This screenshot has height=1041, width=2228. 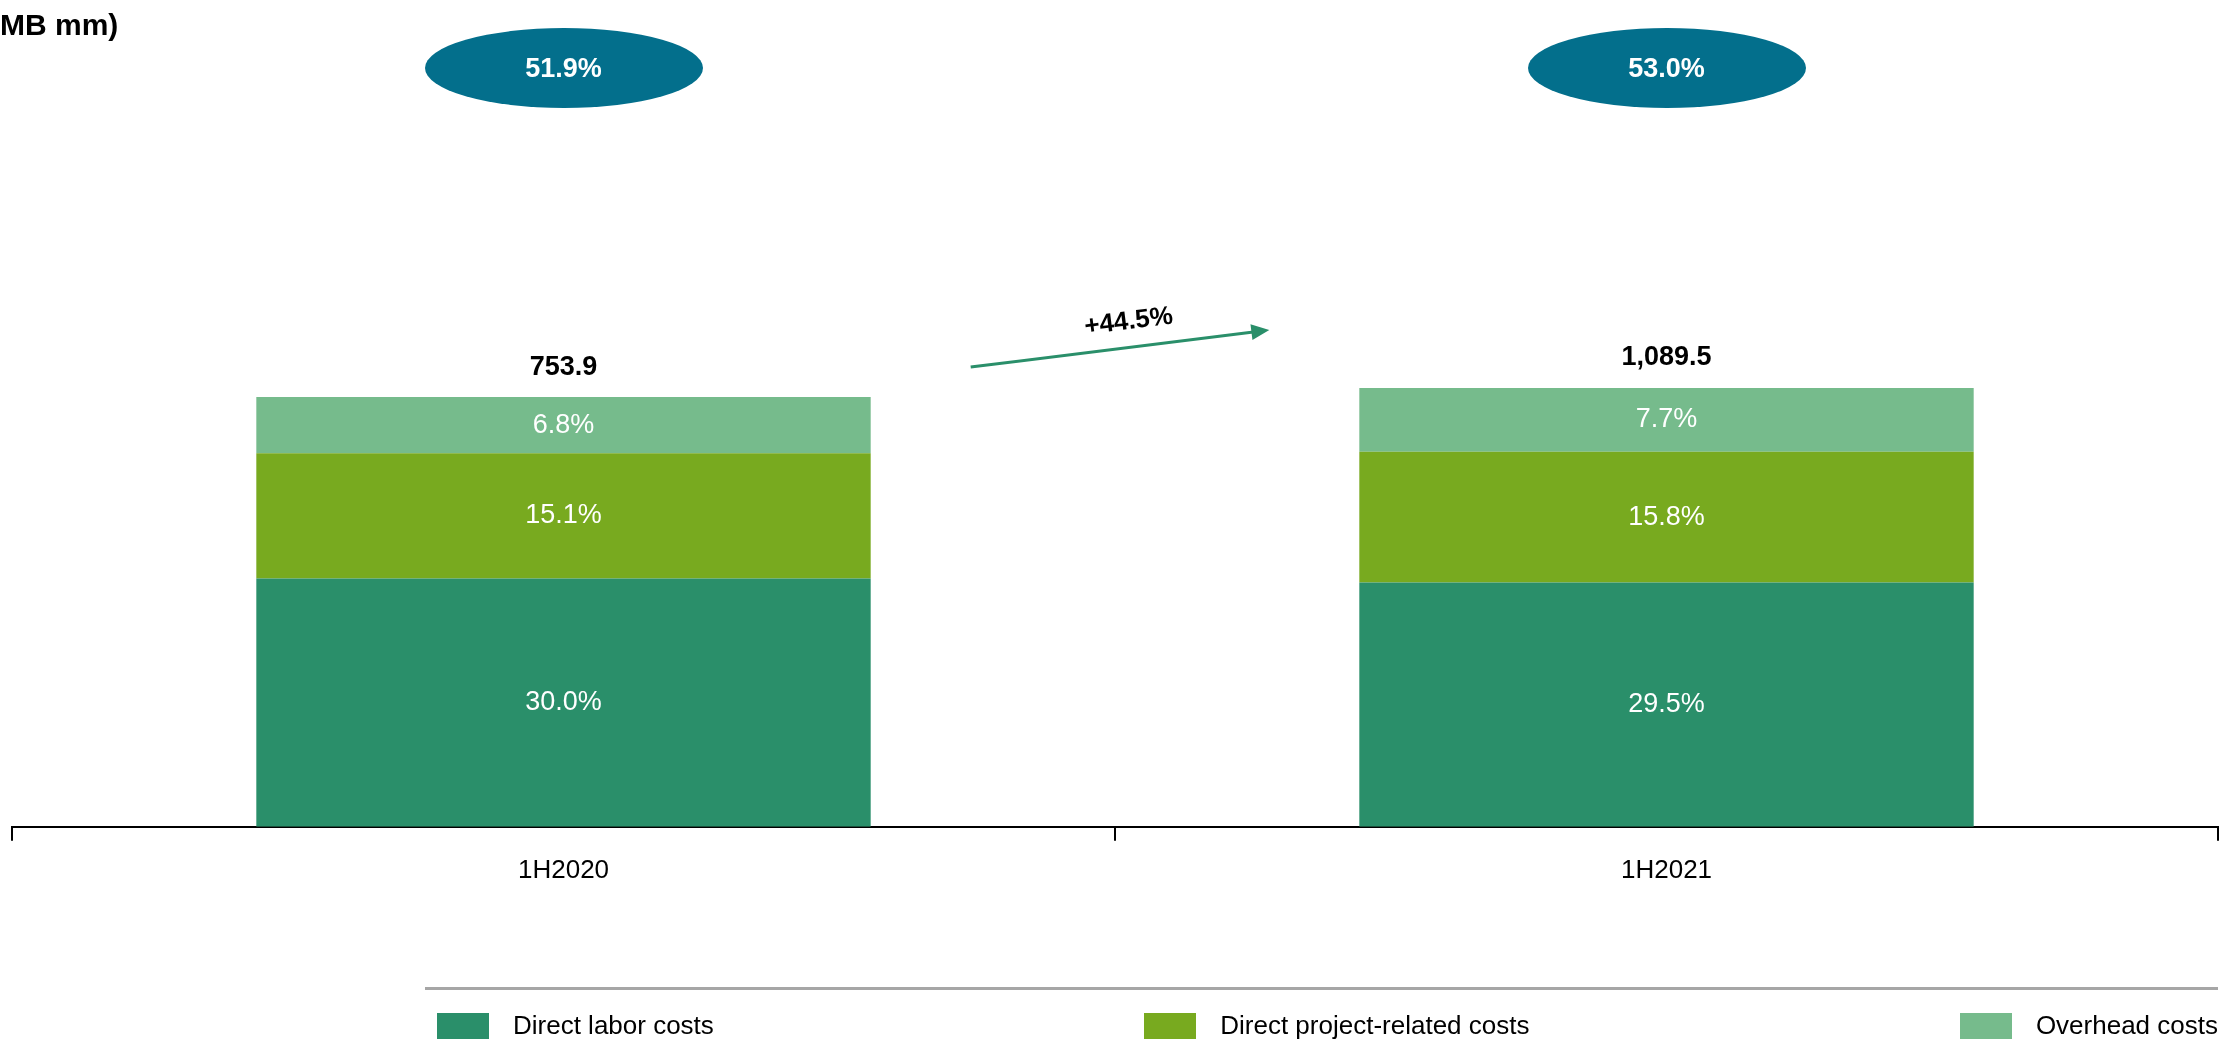 I want to click on x-tick-label: 1H2020, so click(x=563, y=868).